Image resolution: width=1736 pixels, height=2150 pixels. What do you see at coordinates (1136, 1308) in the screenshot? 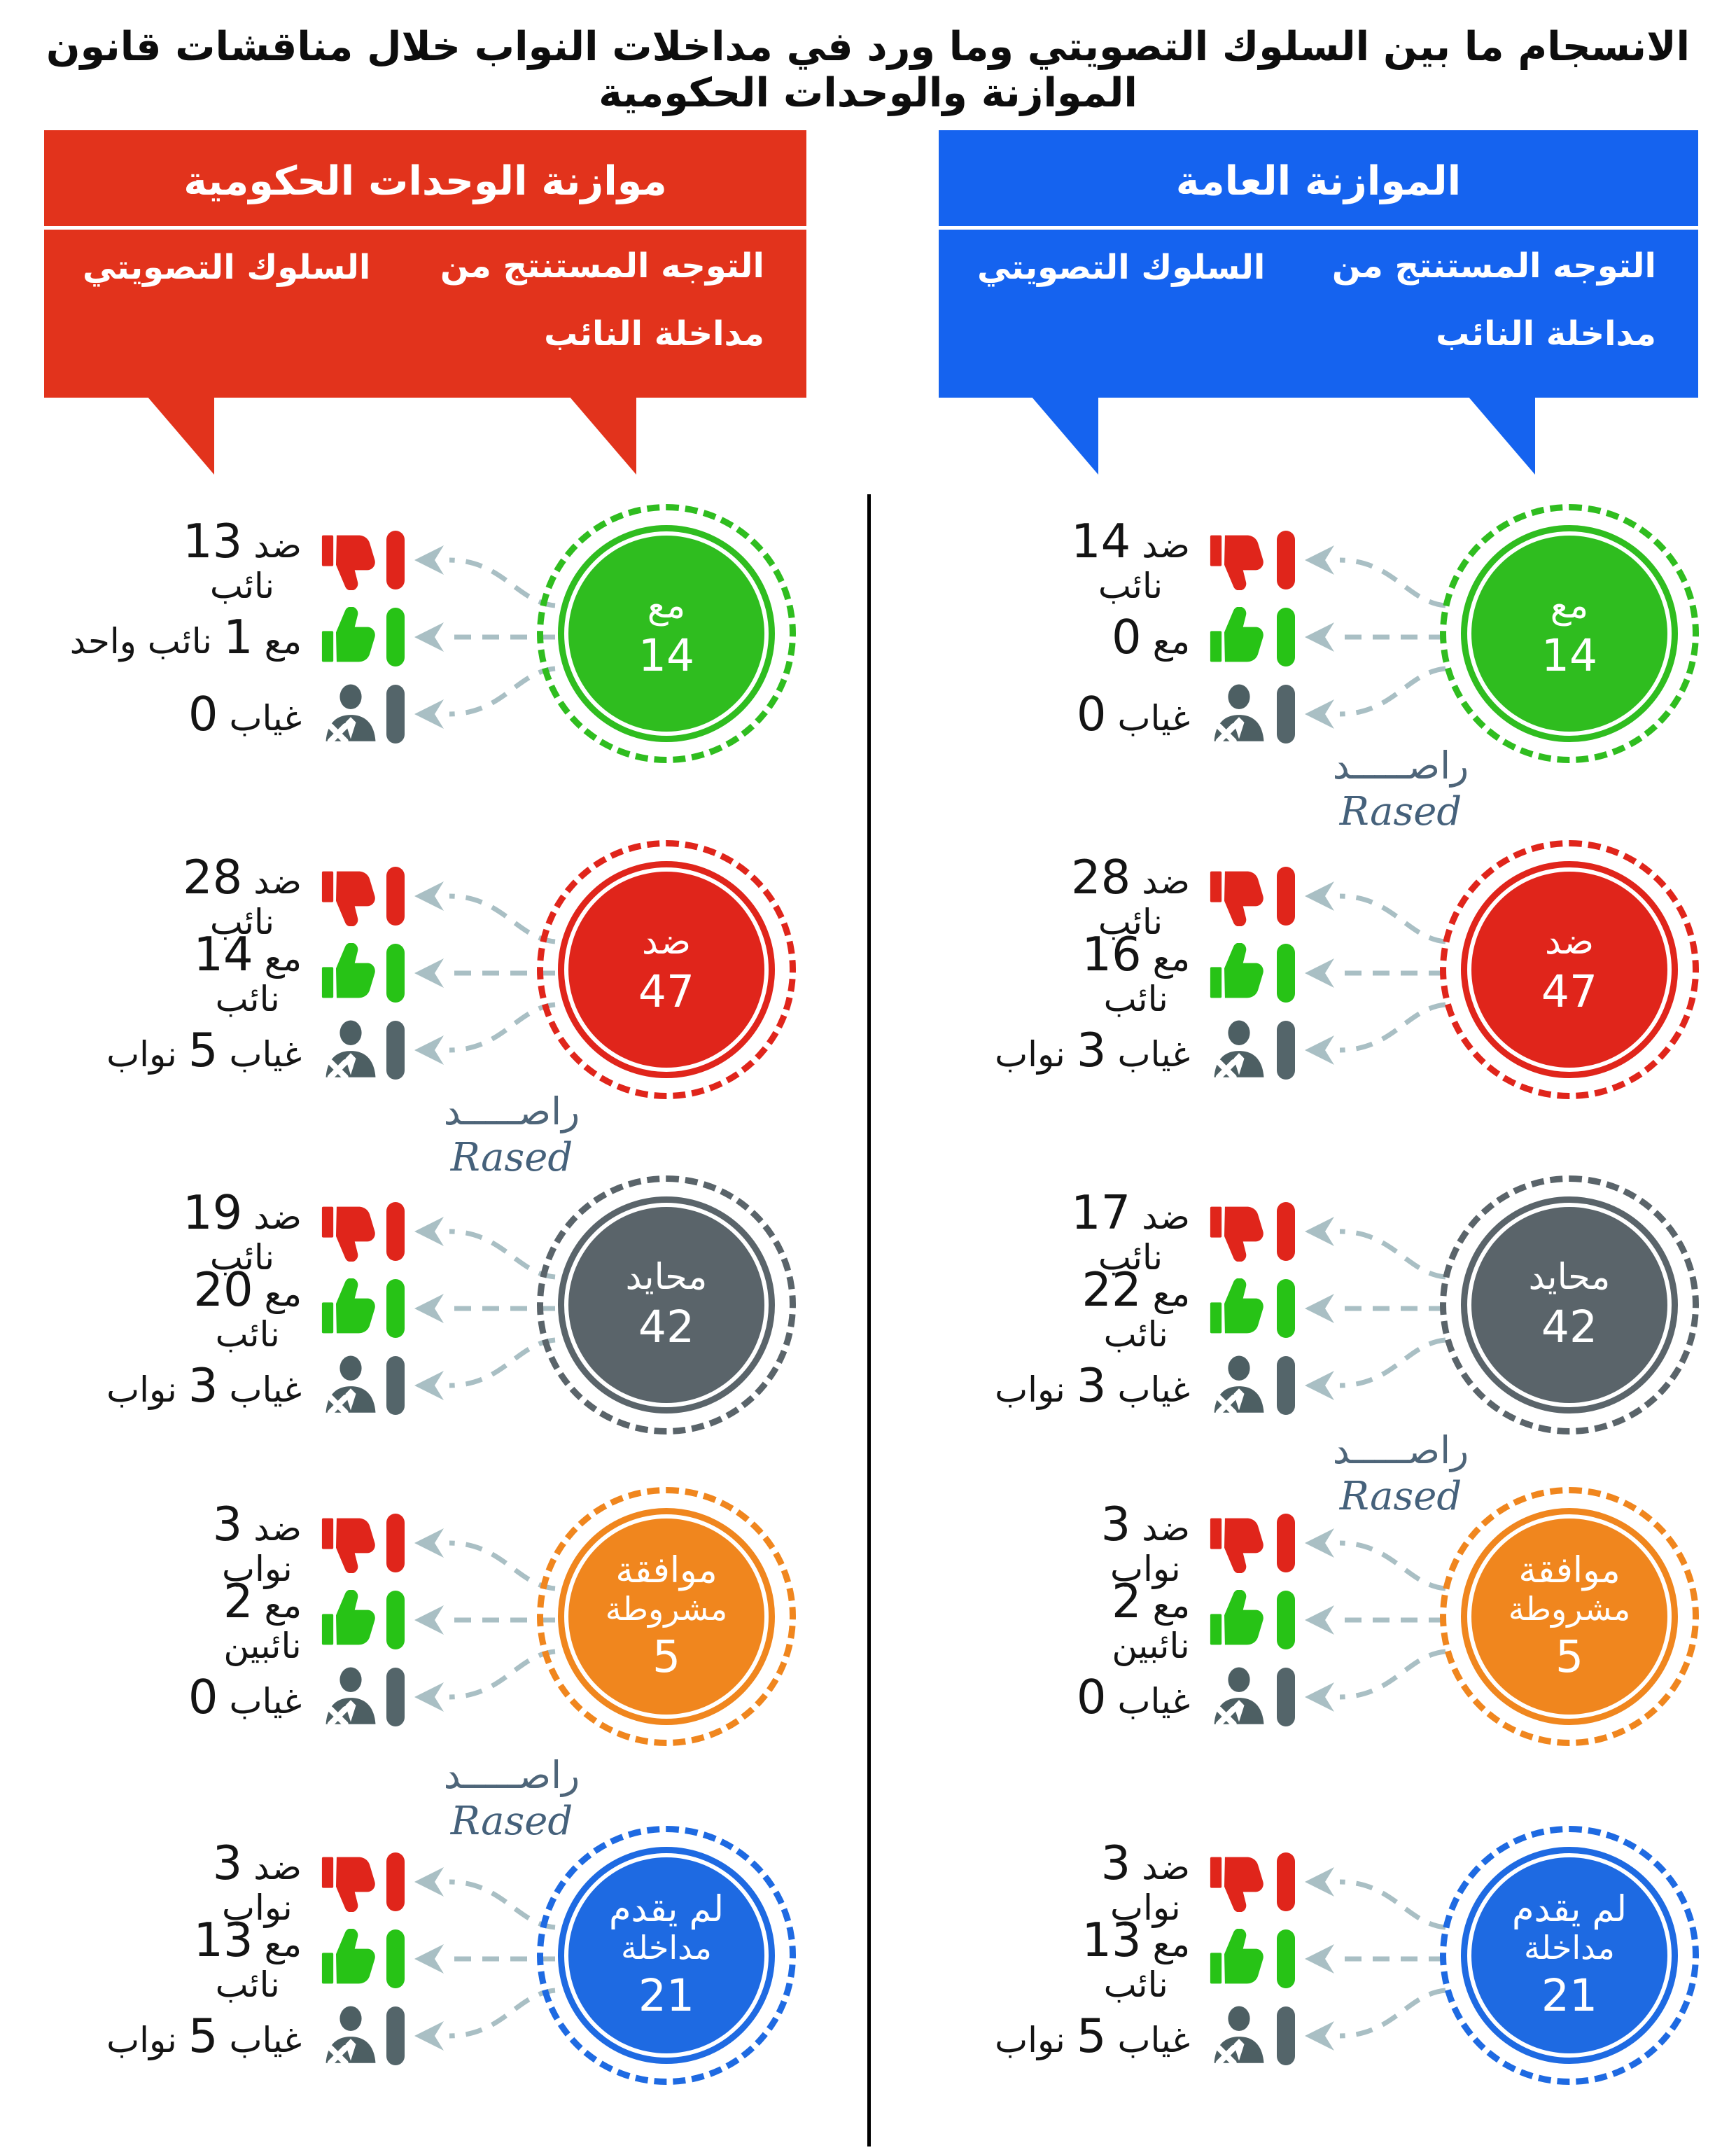
I see `with-label: 22 مع نائب` at bounding box center [1136, 1308].